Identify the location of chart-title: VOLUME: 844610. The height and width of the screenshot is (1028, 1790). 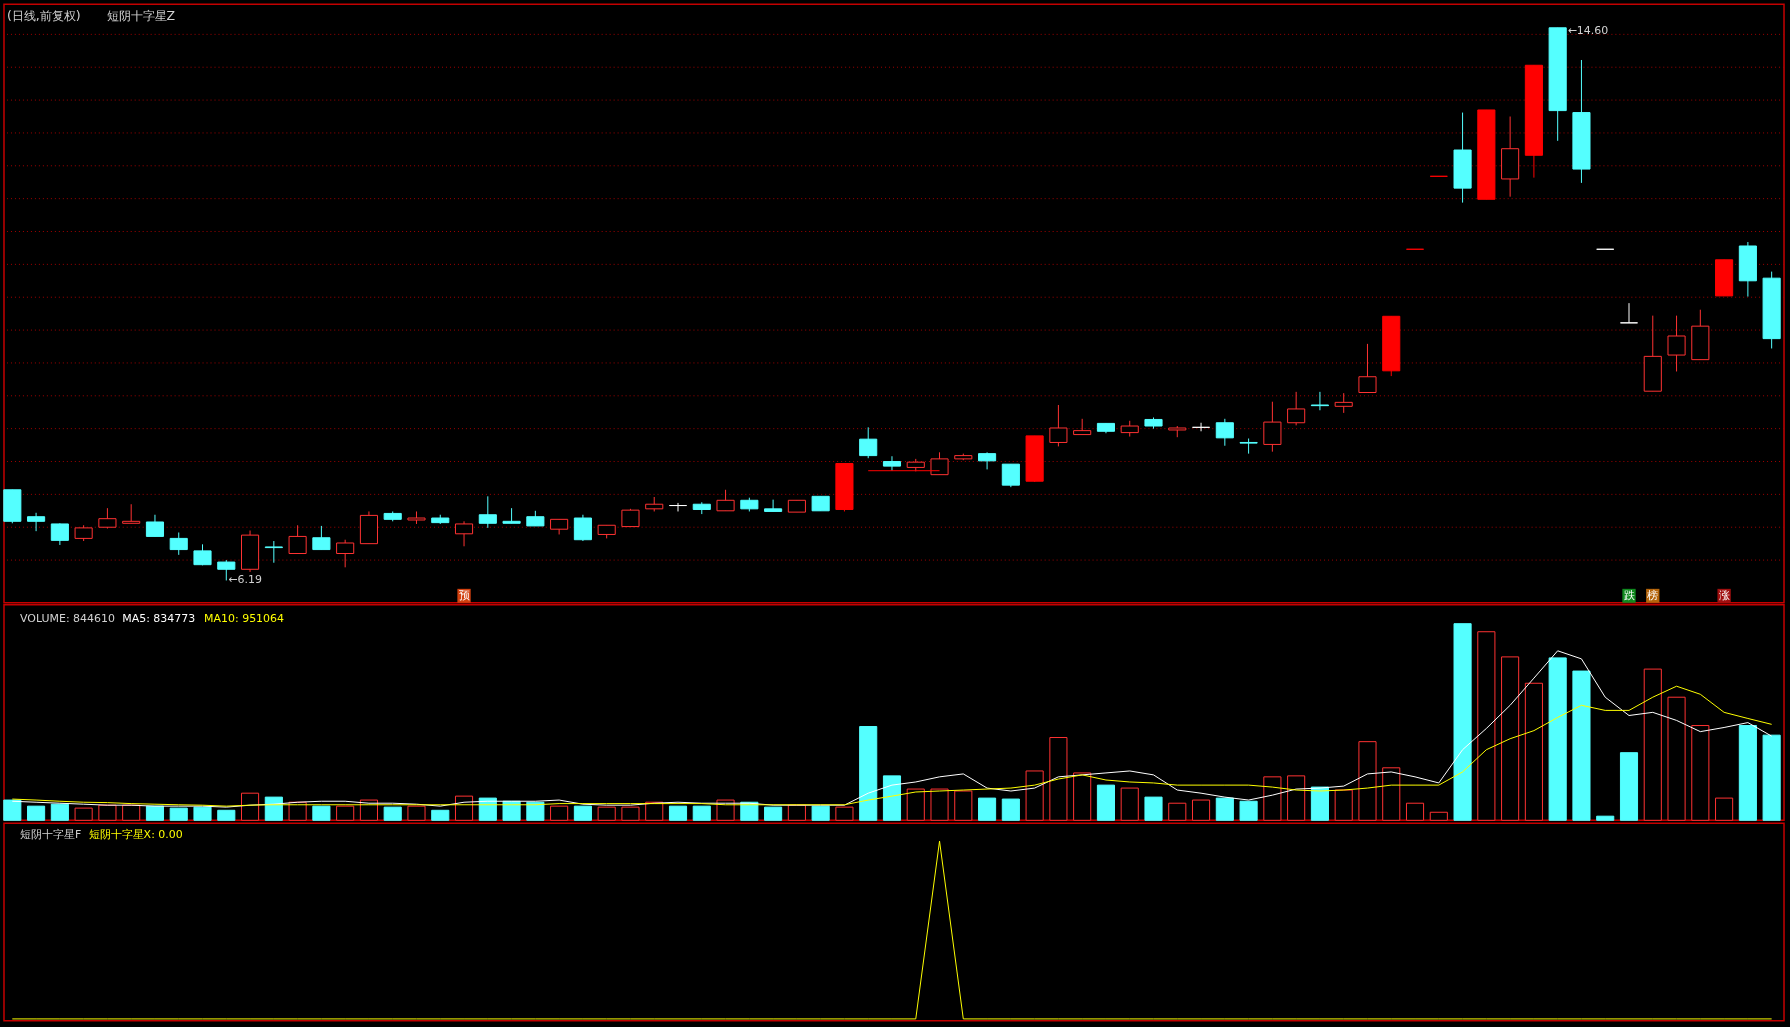
(67, 618).